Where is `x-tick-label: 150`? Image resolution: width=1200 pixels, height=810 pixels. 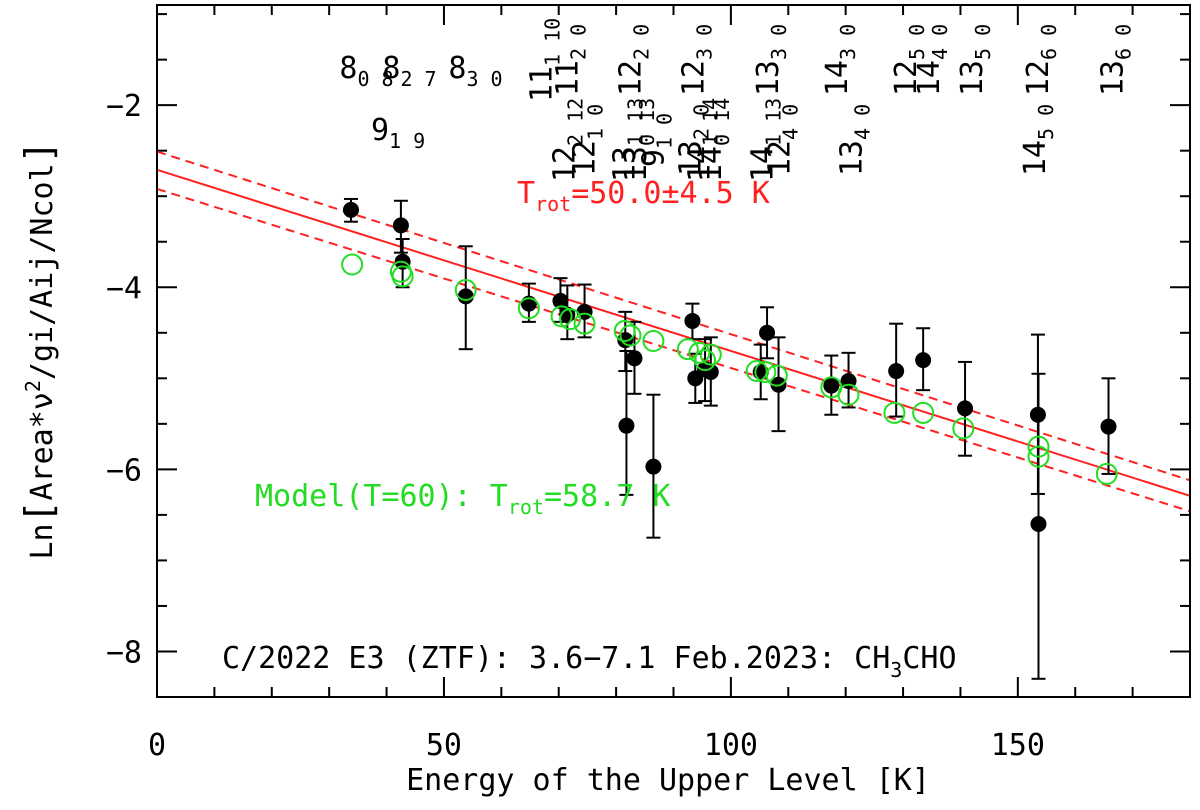
x-tick-label: 150 is located at coordinates (1018, 745).